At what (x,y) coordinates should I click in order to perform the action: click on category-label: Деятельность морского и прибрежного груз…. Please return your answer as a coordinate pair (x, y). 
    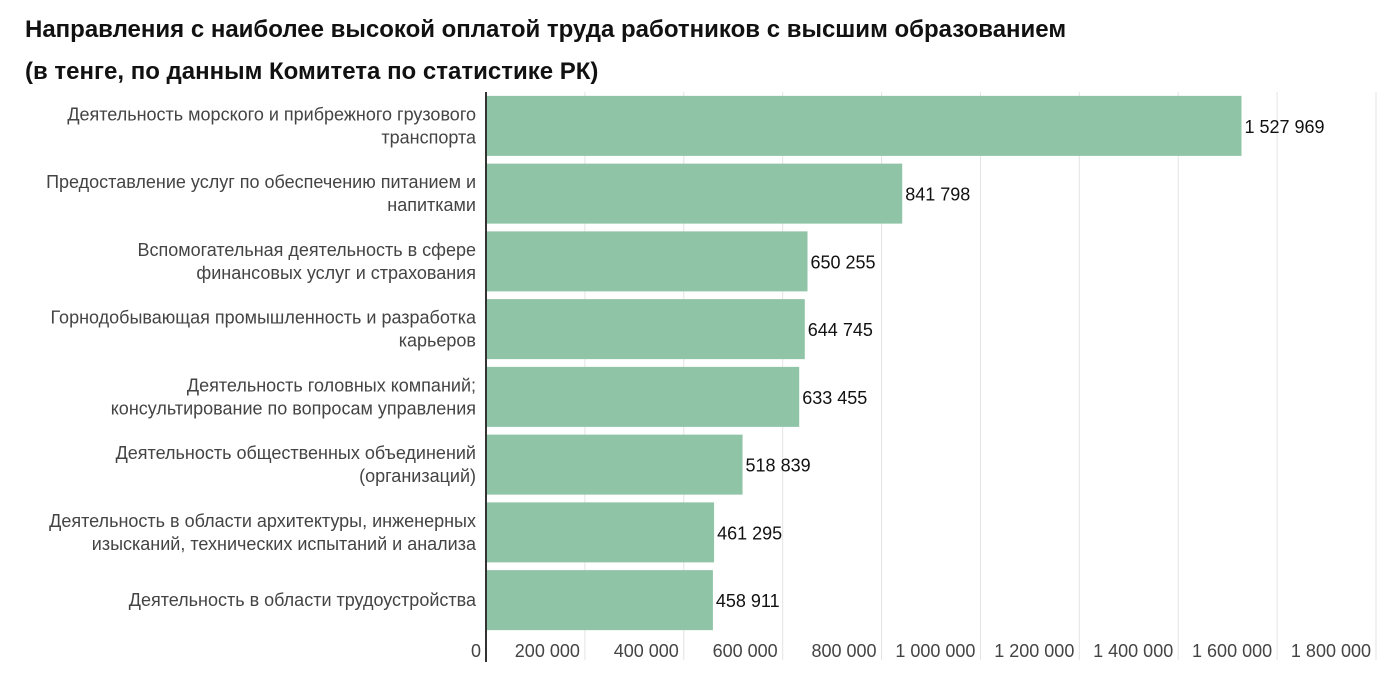
    Looking at the image, I should click on (271, 114).